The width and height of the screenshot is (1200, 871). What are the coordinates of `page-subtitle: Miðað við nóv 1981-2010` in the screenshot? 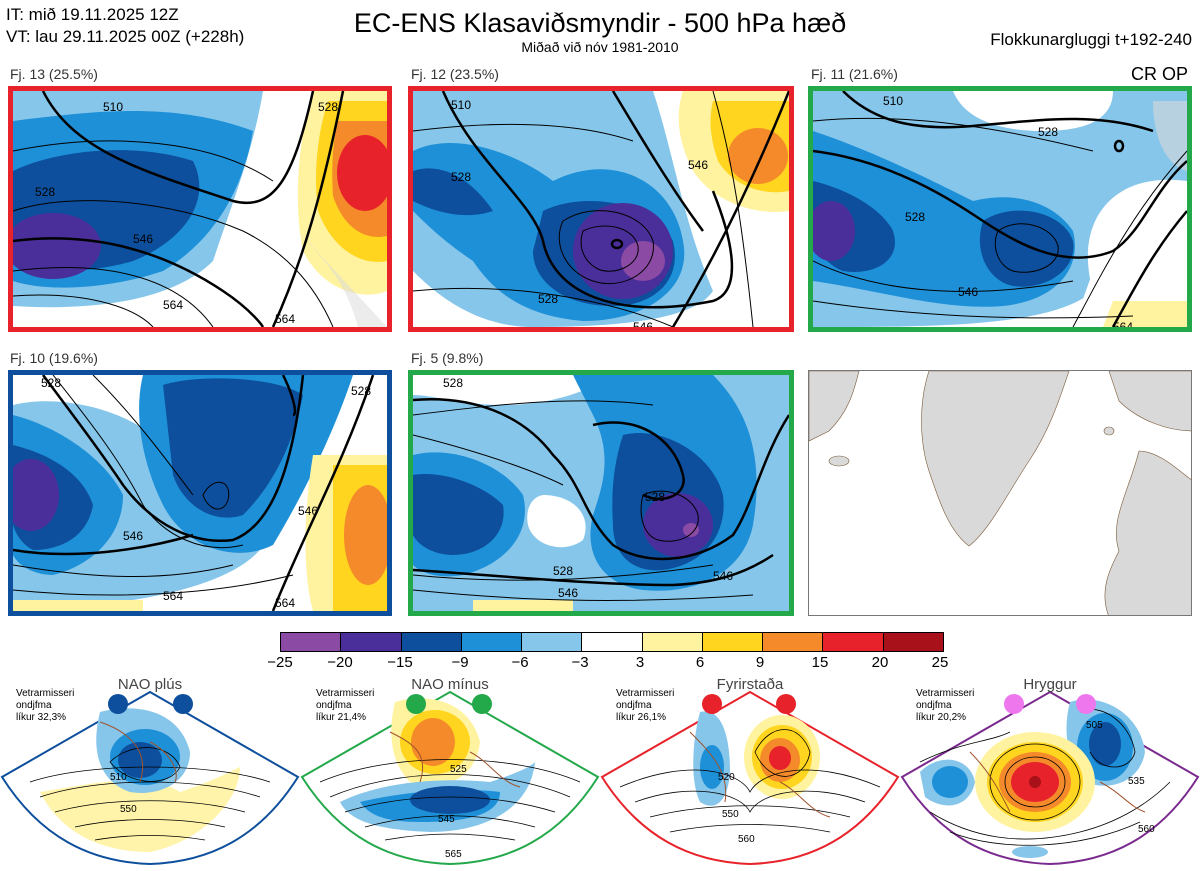 It's located at (600, 47).